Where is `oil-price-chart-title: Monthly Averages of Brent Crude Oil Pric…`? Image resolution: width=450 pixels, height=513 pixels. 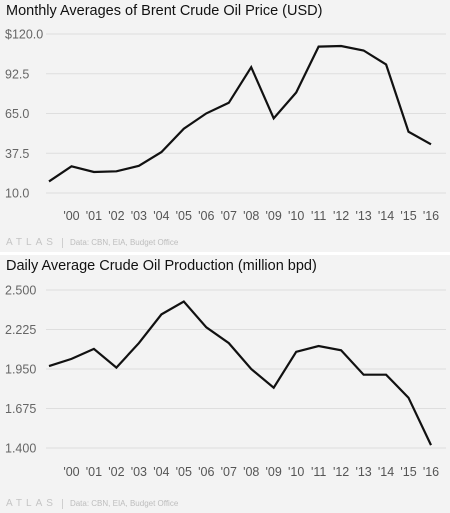 oil-price-chart-title: Monthly Averages of Brent Crude Oil Pric… is located at coordinates (164, 11).